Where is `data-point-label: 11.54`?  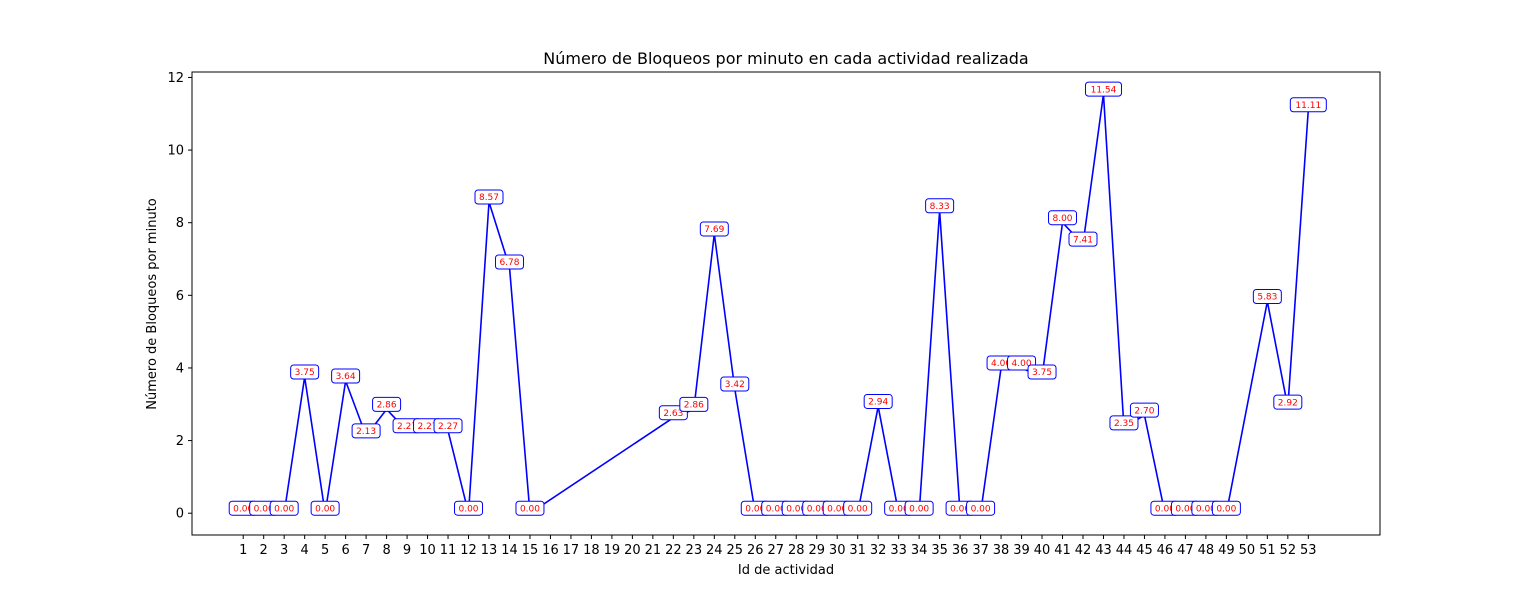 data-point-label: 11.54 is located at coordinates (1103, 89).